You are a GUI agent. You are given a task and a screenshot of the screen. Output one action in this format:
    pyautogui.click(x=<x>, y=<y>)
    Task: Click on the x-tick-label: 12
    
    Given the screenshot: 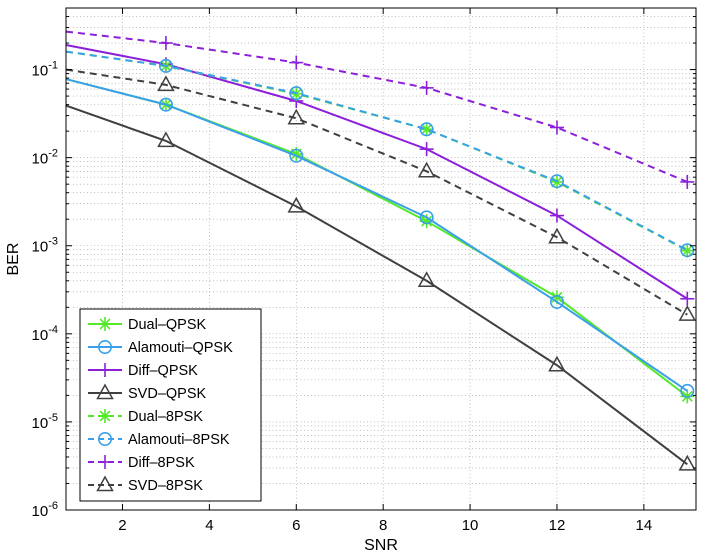 What is the action you would take?
    pyautogui.click(x=557, y=525)
    